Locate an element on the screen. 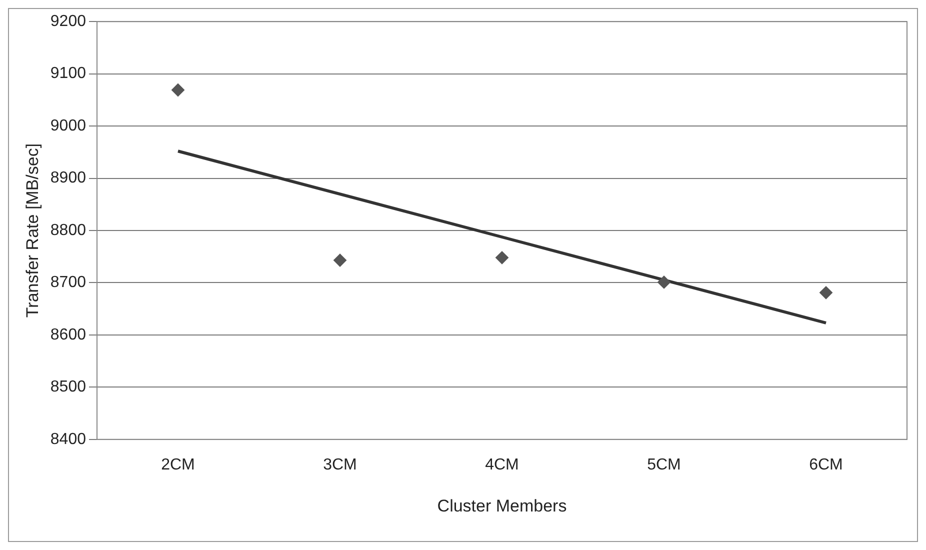  y-tick-label: 9200 is located at coordinates (68, 21).